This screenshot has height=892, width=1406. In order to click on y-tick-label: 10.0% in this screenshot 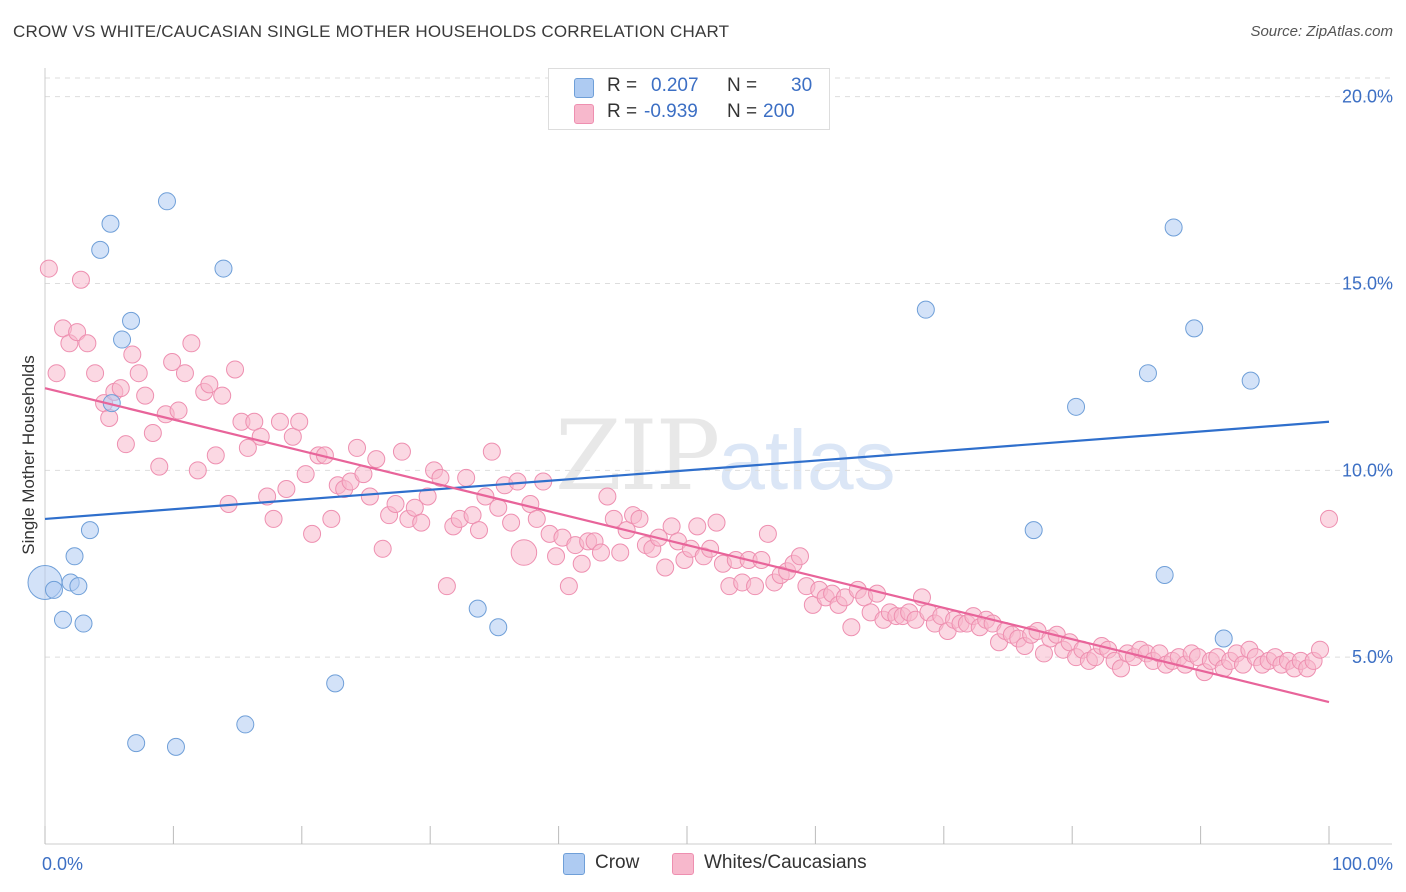, I will do `click(1367, 470)`.